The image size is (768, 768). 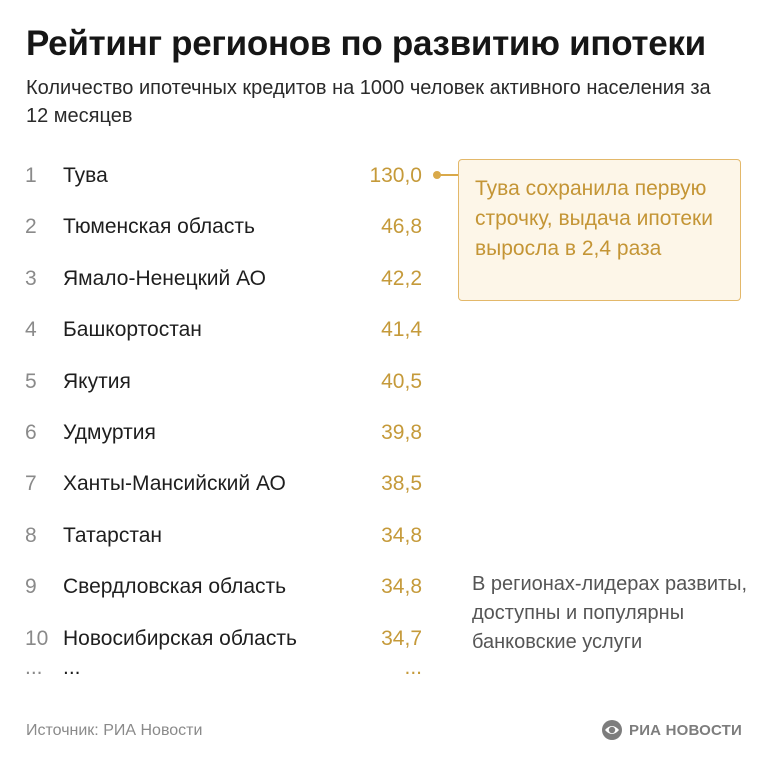 What do you see at coordinates (401, 278) in the screenshot?
I see `row-value: 42,2` at bounding box center [401, 278].